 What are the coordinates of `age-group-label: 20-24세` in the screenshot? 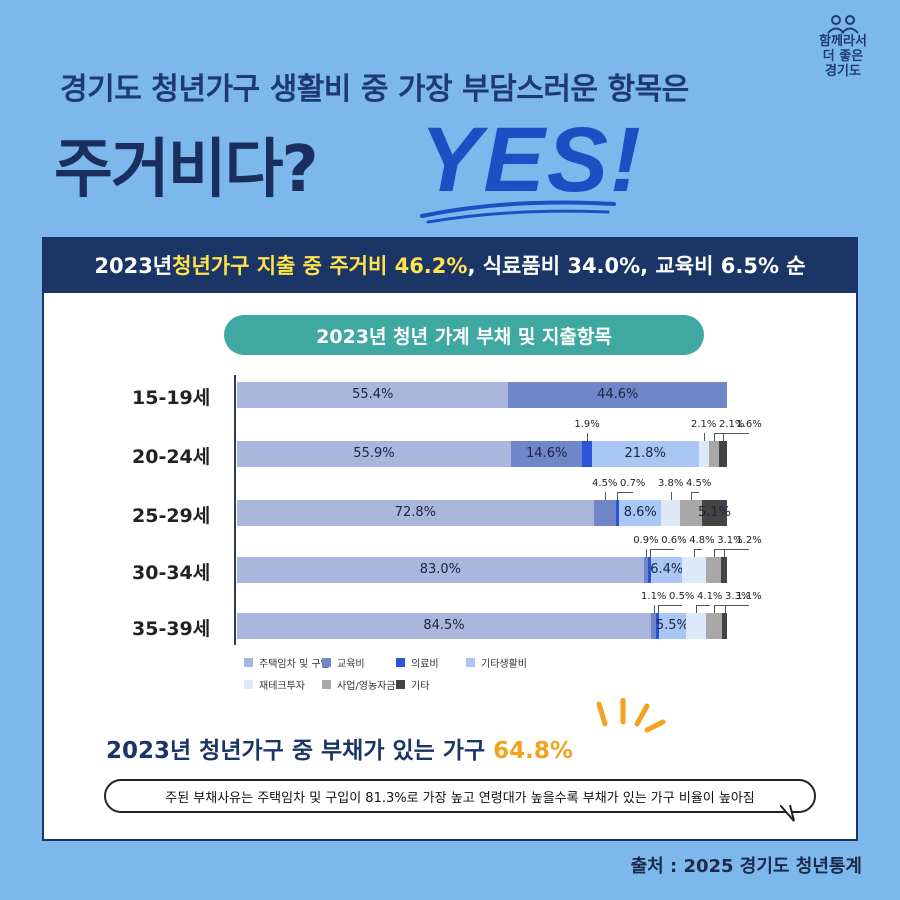 It's located at (171, 457).